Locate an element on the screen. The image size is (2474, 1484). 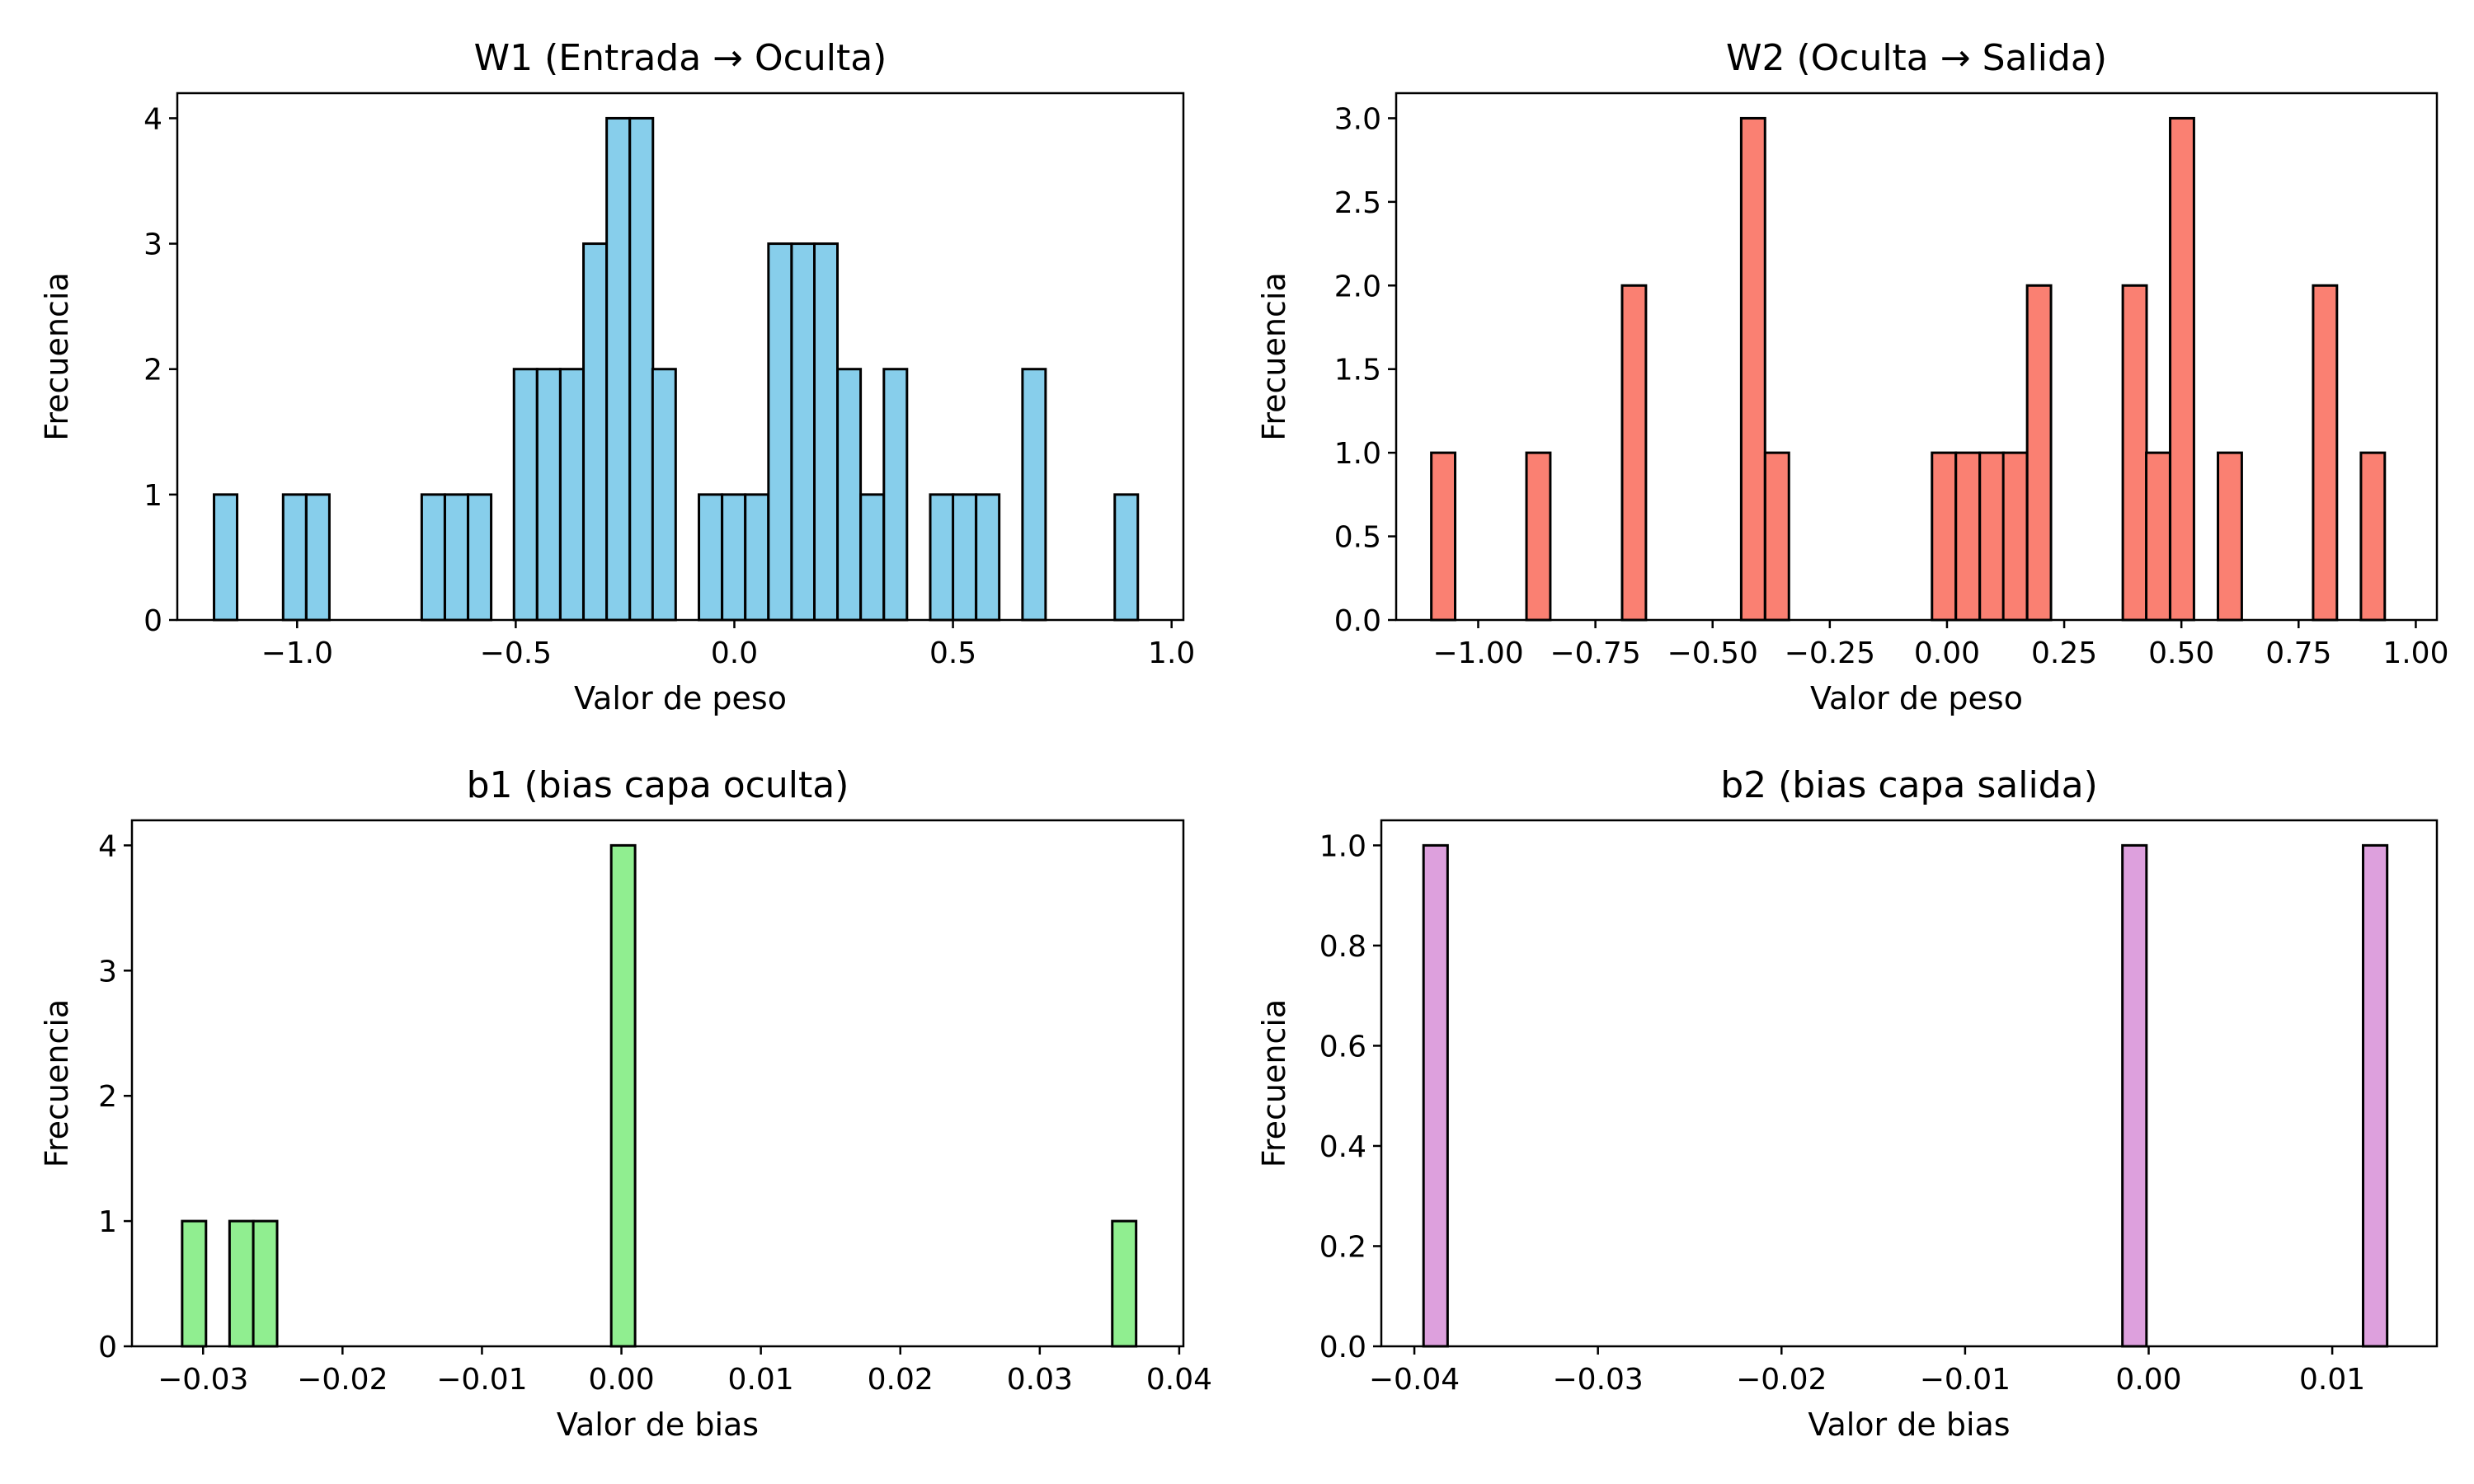
w1-x-tick-label-3: 0.5 is located at coordinates (952, 653).